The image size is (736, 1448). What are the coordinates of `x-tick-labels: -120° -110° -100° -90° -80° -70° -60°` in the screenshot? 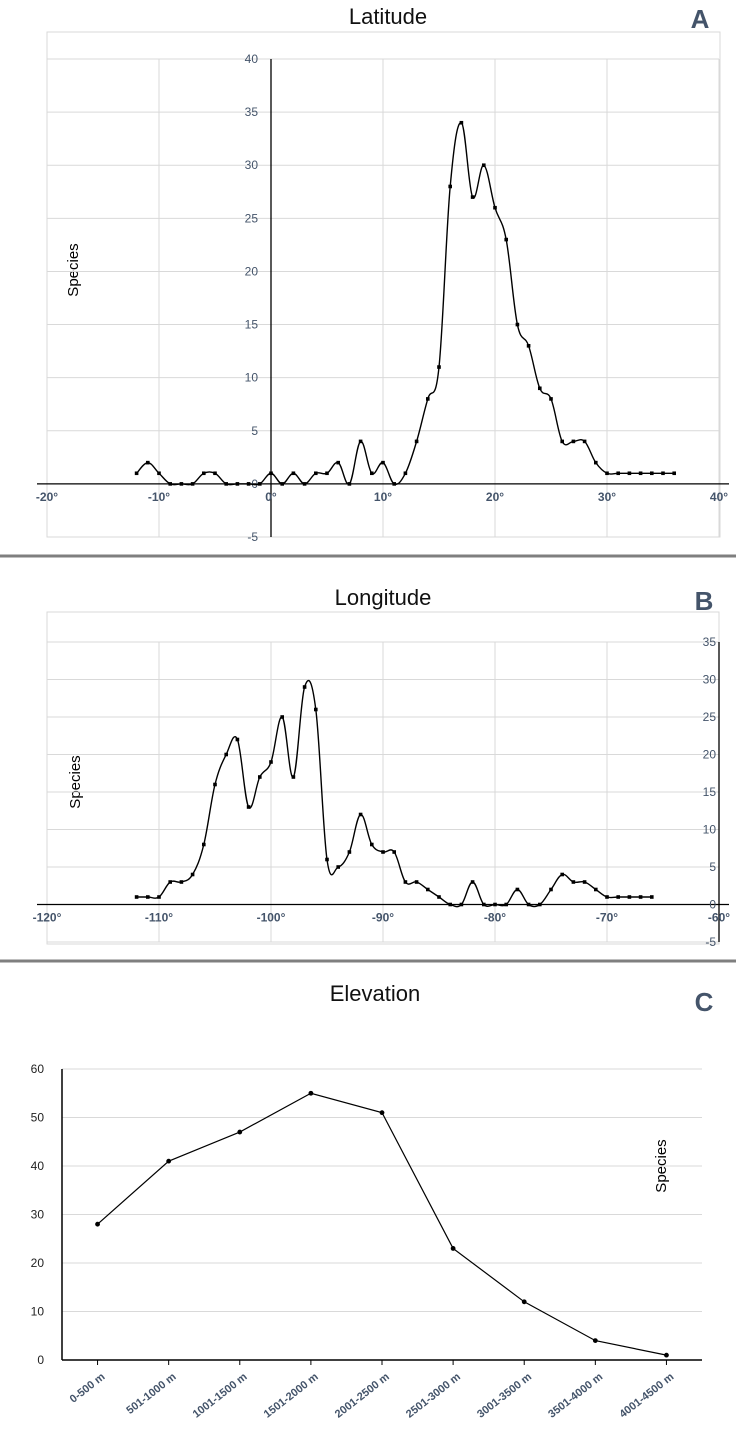 It's located at (382, 918).